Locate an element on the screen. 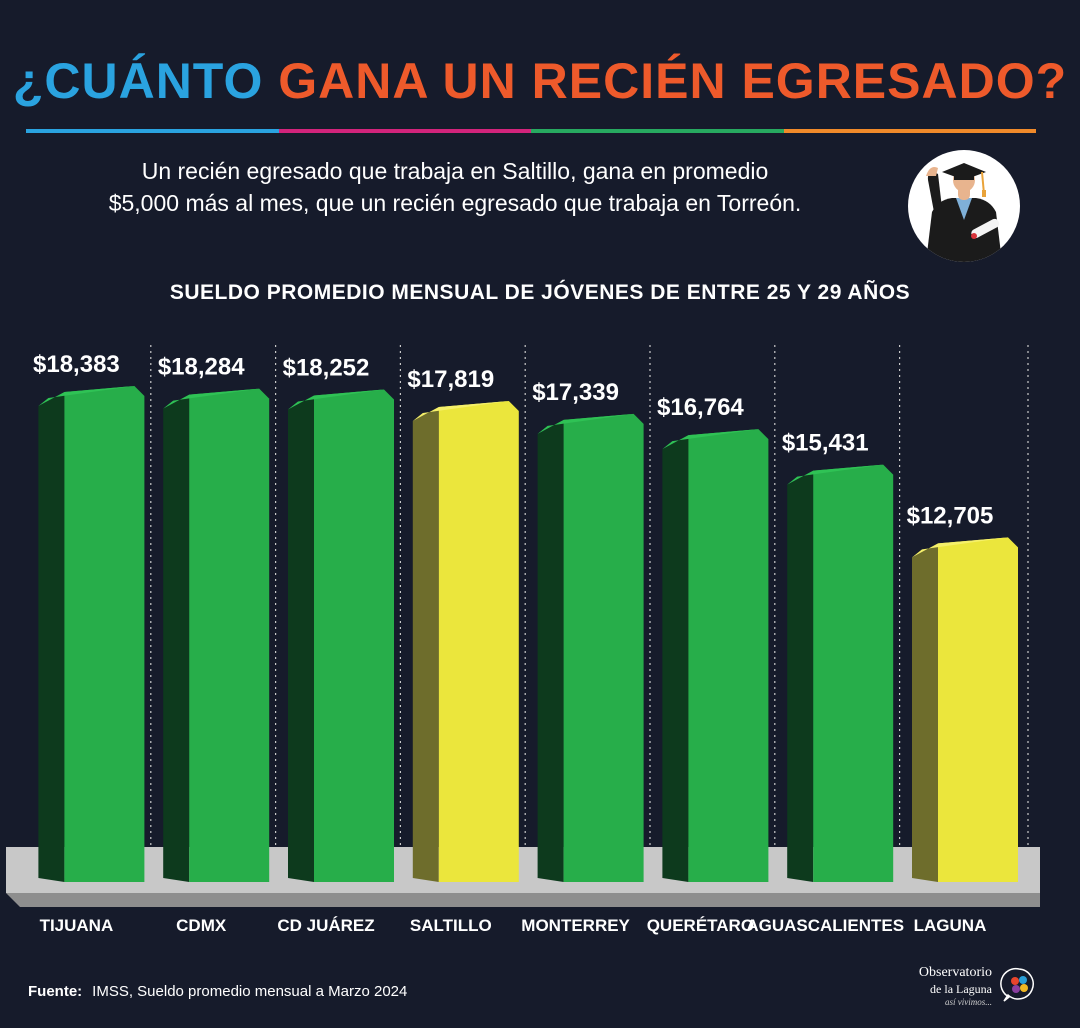 Image resolution: width=1080 pixels, height=1028 pixels. category-label-5: MONTERREY is located at coordinates (575, 925).